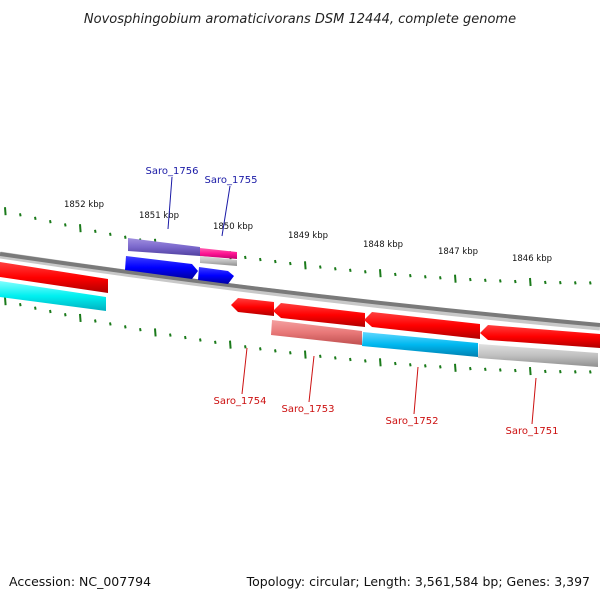 This screenshot has height=600, width=600. I want to click on feature-saro-1752-gene, so click(422, 325).